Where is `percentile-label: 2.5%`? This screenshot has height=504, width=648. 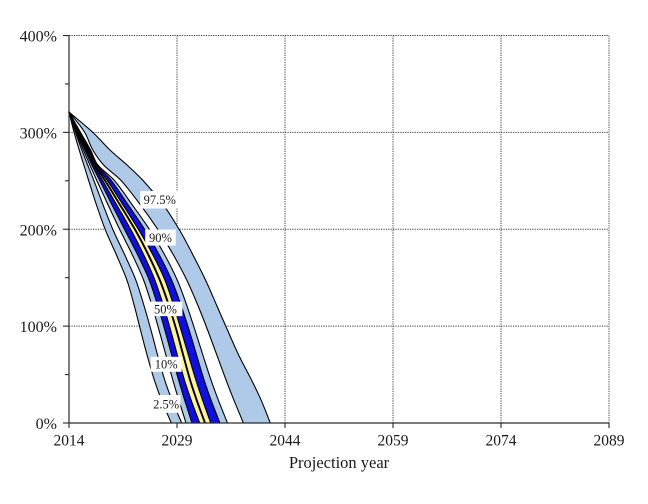
percentile-label: 2.5% is located at coordinates (166, 404).